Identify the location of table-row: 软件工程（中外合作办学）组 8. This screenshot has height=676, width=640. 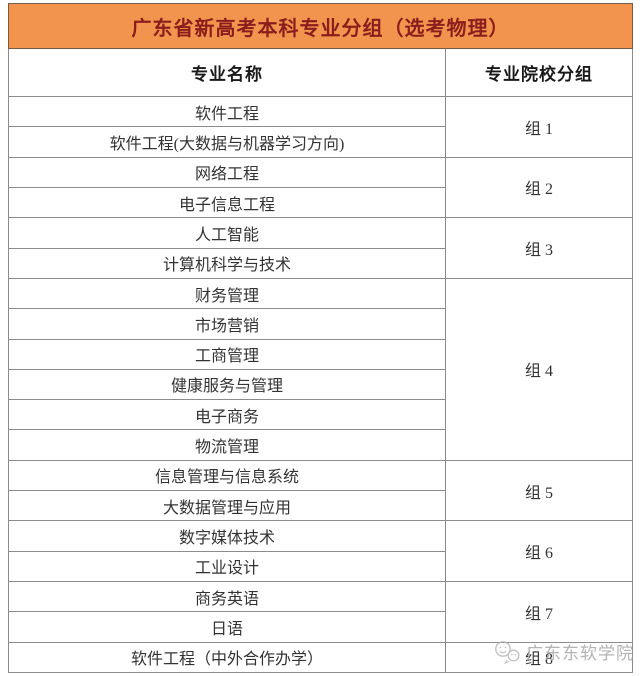
(320, 657).